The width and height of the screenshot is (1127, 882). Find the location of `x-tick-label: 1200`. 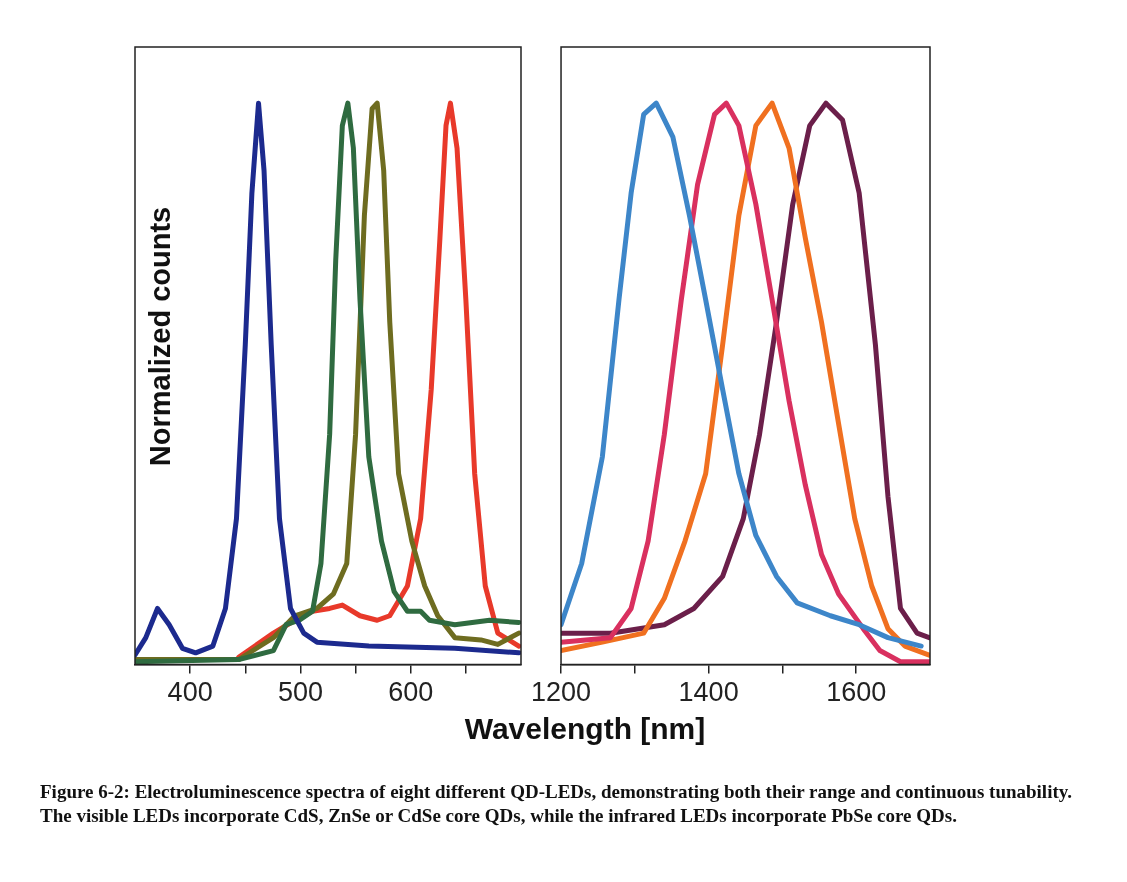

x-tick-label: 1200 is located at coordinates (561, 692).